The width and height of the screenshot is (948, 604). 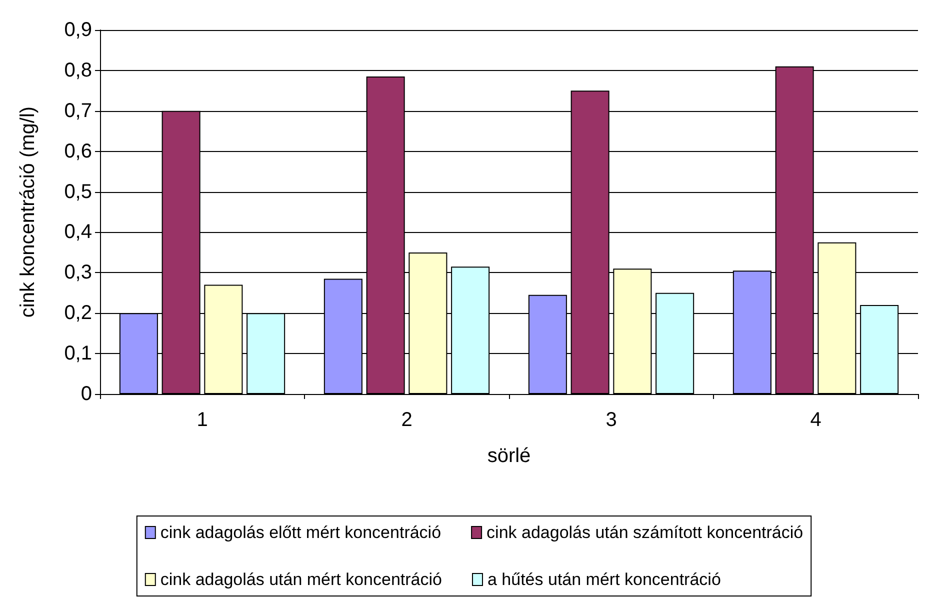 What do you see at coordinates (604, 579) in the screenshot?
I see `legend-label: a hűtés után mért koncentráció` at bounding box center [604, 579].